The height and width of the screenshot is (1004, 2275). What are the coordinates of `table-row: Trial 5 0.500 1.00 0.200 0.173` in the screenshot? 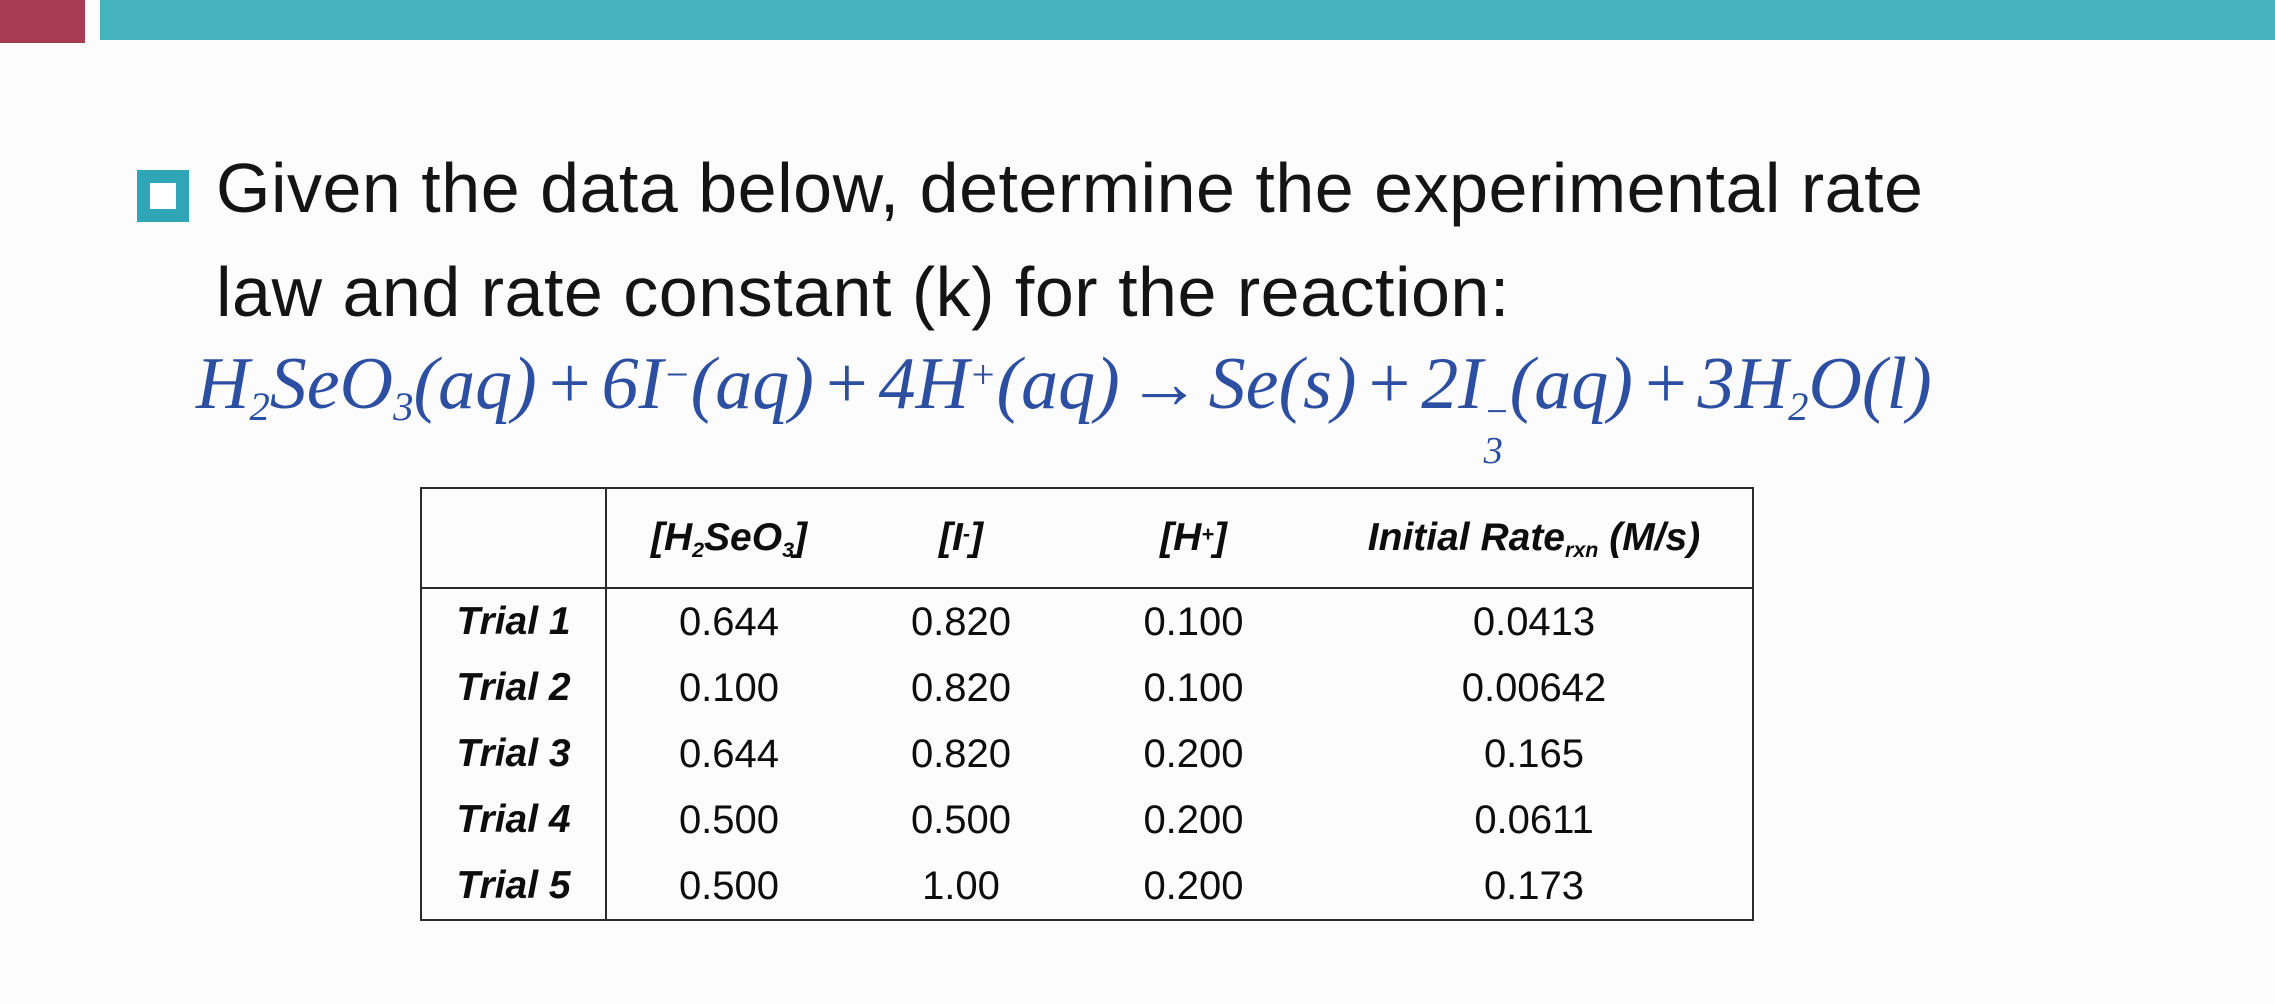 It's located at (1087, 886).